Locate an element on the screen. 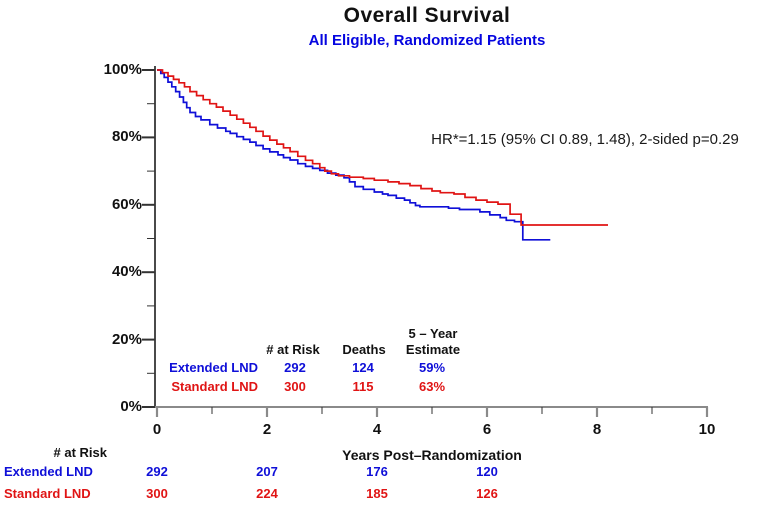 This screenshot has height=512, width=782. x-tick-label: 0 is located at coordinates (157, 429).